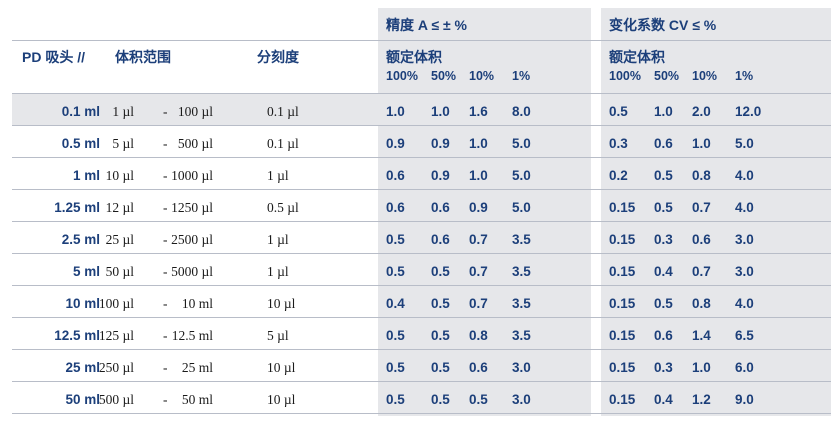 This screenshot has height=423, width=838. What do you see at coordinates (521, 111) in the screenshot?
I see `row-accuracy-value: 8.0` at bounding box center [521, 111].